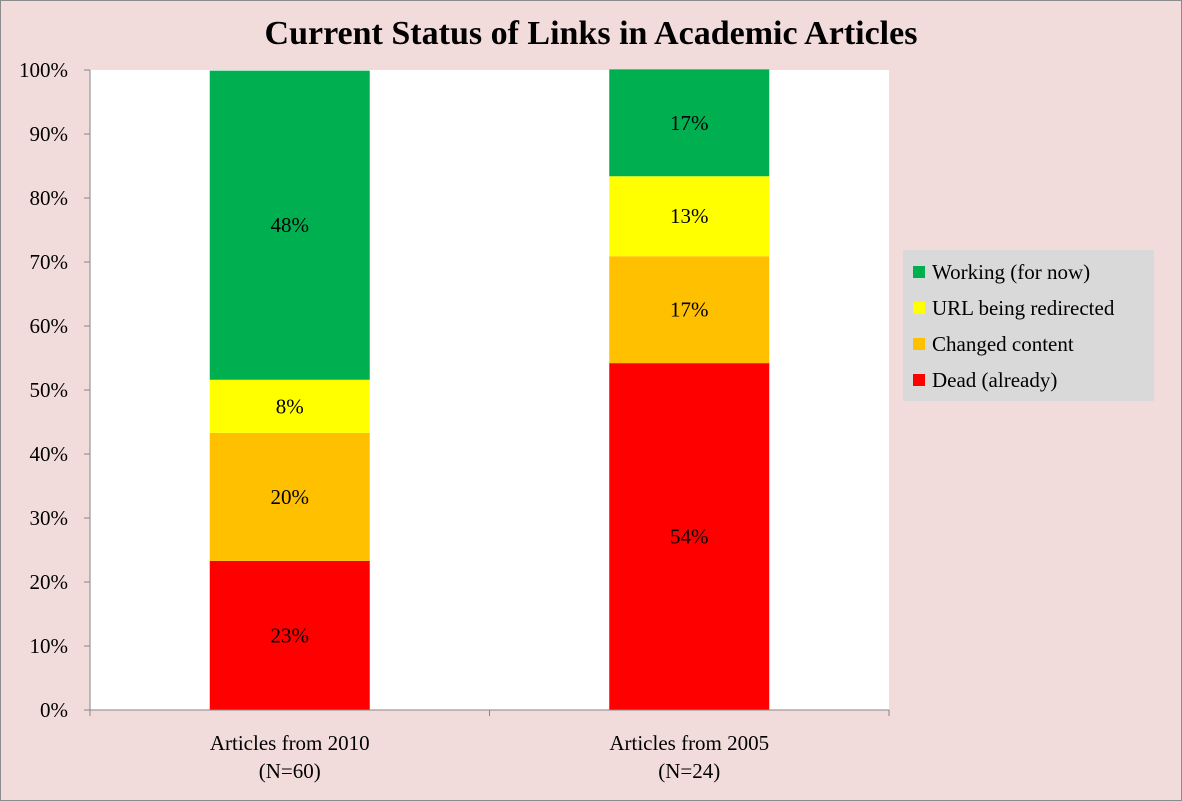  Describe the element at coordinates (49, 646) in the screenshot. I see `y-tick-label: 10%` at that location.